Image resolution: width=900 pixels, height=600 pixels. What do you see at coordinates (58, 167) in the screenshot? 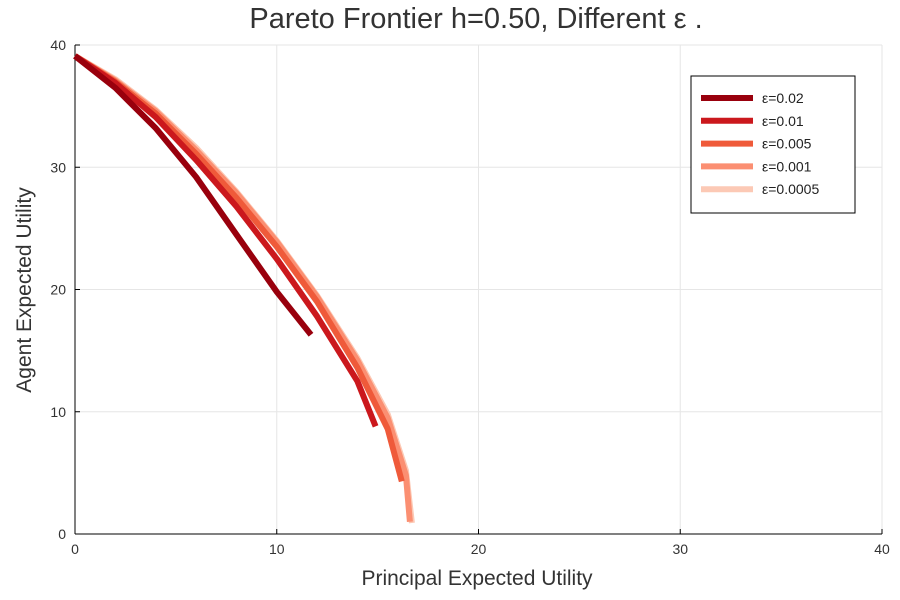
I see `y-tick-label: 30` at bounding box center [58, 167].